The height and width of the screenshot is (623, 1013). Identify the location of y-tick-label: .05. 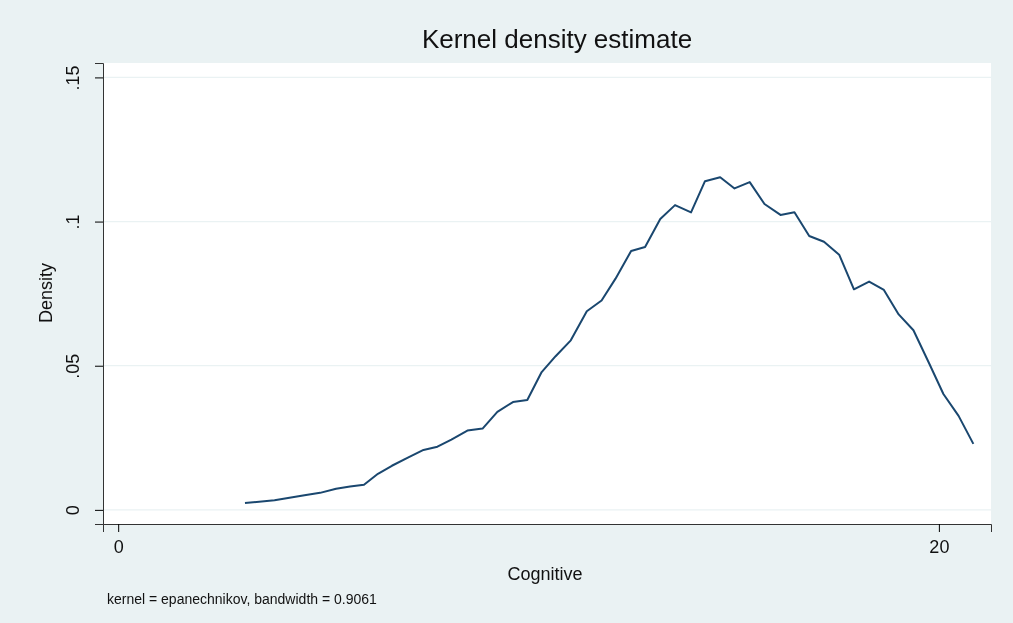
(73, 366).